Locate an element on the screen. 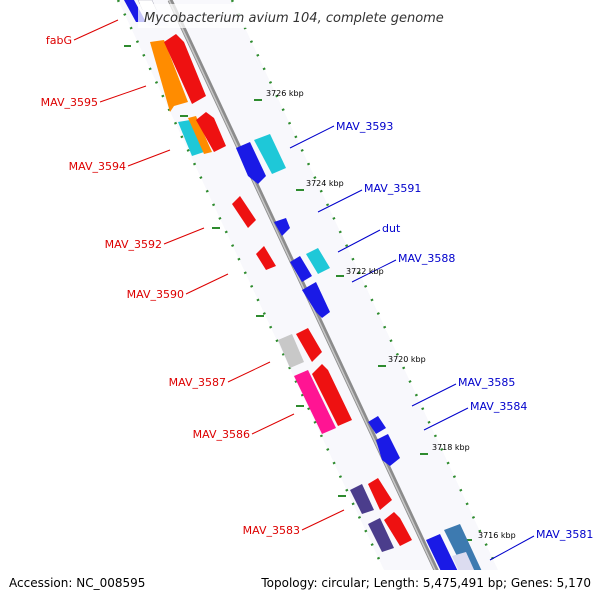 Image resolution: width=600 pixels, height=600 pixels. gene-label-mav-3590: MAV_3590 is located at coordinates (155, 294).